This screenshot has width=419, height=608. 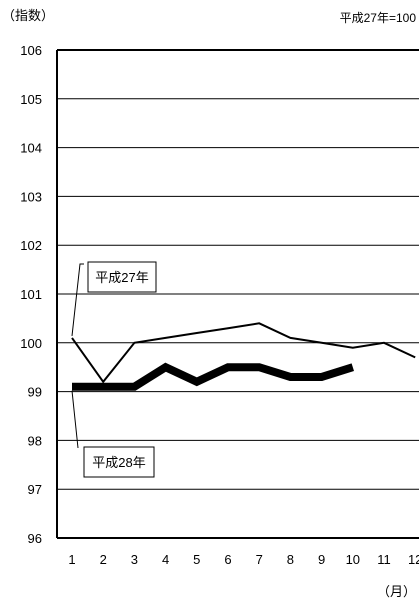 What do you see at coordinates (213, 376) in the screenshot?
I see `series-line-h28` at bounding box center [213, 376].